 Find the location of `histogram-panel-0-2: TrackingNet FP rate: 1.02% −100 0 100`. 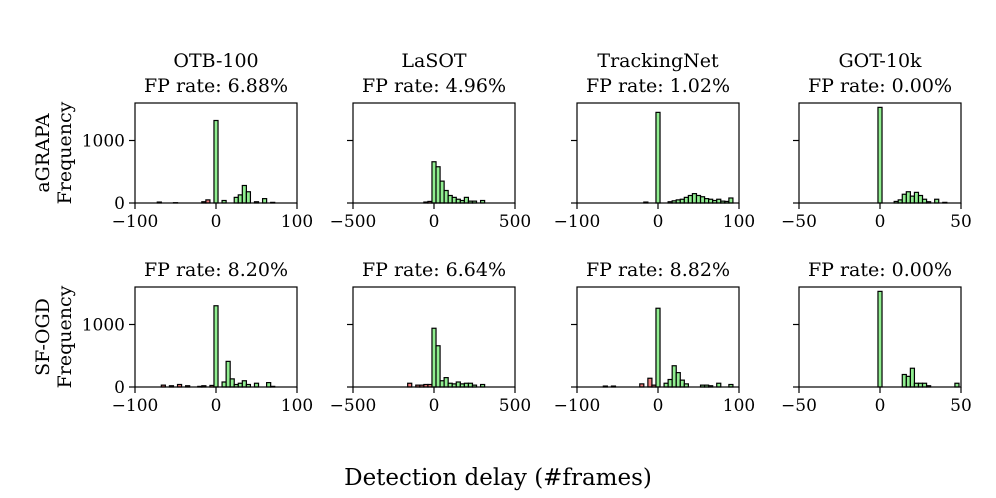

histogram-panel-0-2: TrackingNet FP rate: 1.02% −100 0 100 is located at coordinates (655, 141).